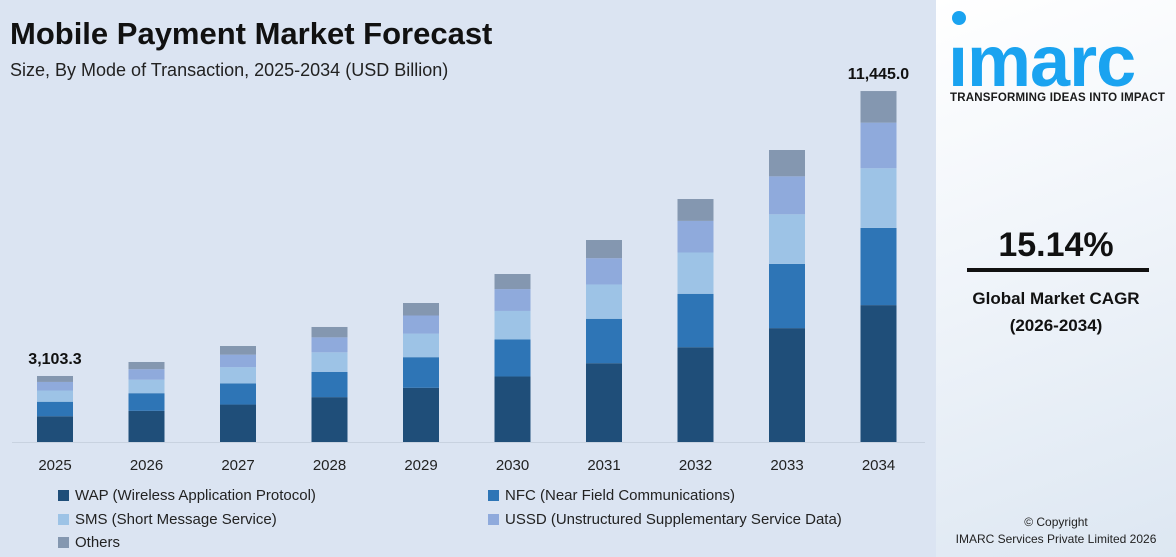 The image size is (1176, 557). What do you see at coordinates (786, 465) in the screenshot?
I see `x-tick-label: 2033` at bounding box center [786, 465].